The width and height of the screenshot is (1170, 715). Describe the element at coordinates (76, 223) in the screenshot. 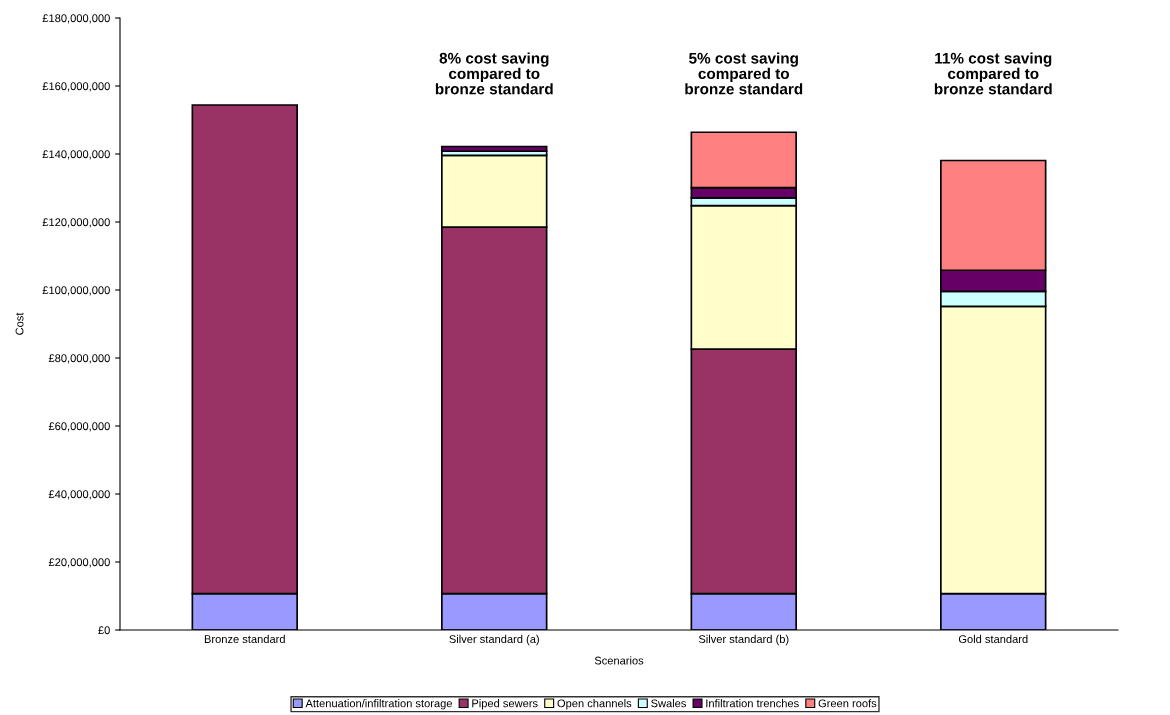

I see `y-tick-label: £120,000,000` at that location.